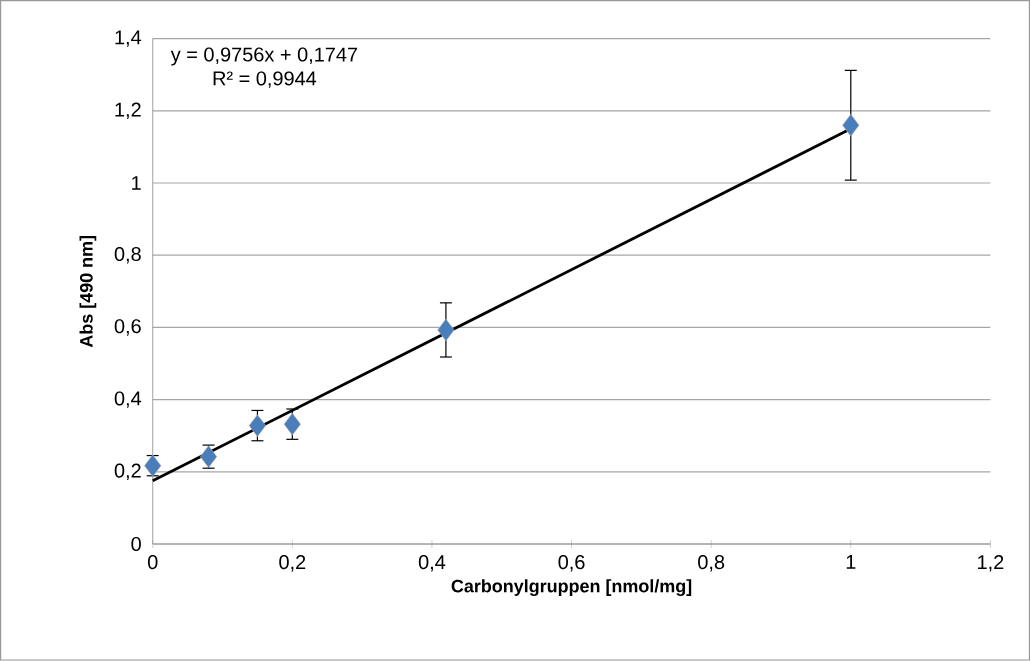 This screenshot has height=661, width=1030. I want to click on y-tick-label: 1, so click(136, 183).